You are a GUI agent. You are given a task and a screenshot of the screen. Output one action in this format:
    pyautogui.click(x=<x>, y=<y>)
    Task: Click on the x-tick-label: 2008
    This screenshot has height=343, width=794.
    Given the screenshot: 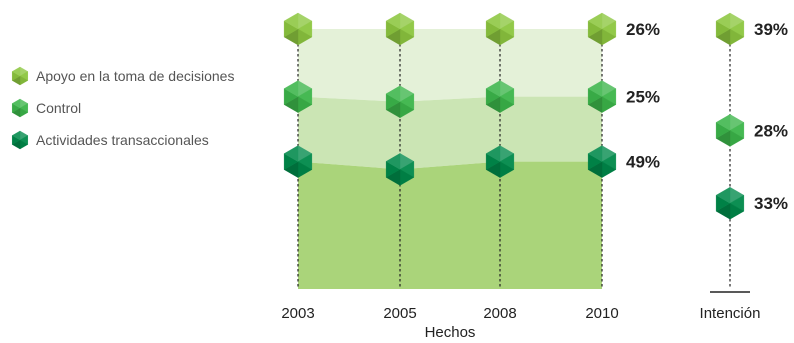 What is the action you would take?
    pyautogui.click(x=499, y=313)
    